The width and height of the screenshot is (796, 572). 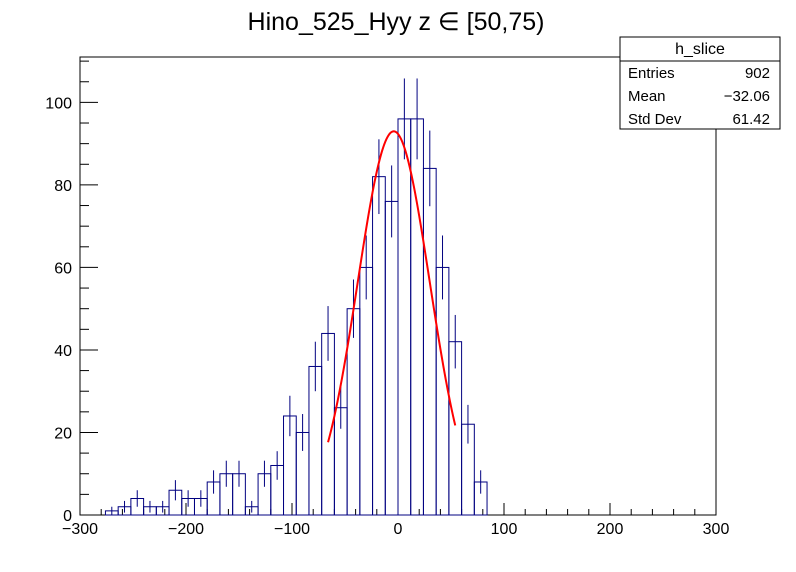 I want to click on stats-box-title: h_slice, so click(x=700, y=49).